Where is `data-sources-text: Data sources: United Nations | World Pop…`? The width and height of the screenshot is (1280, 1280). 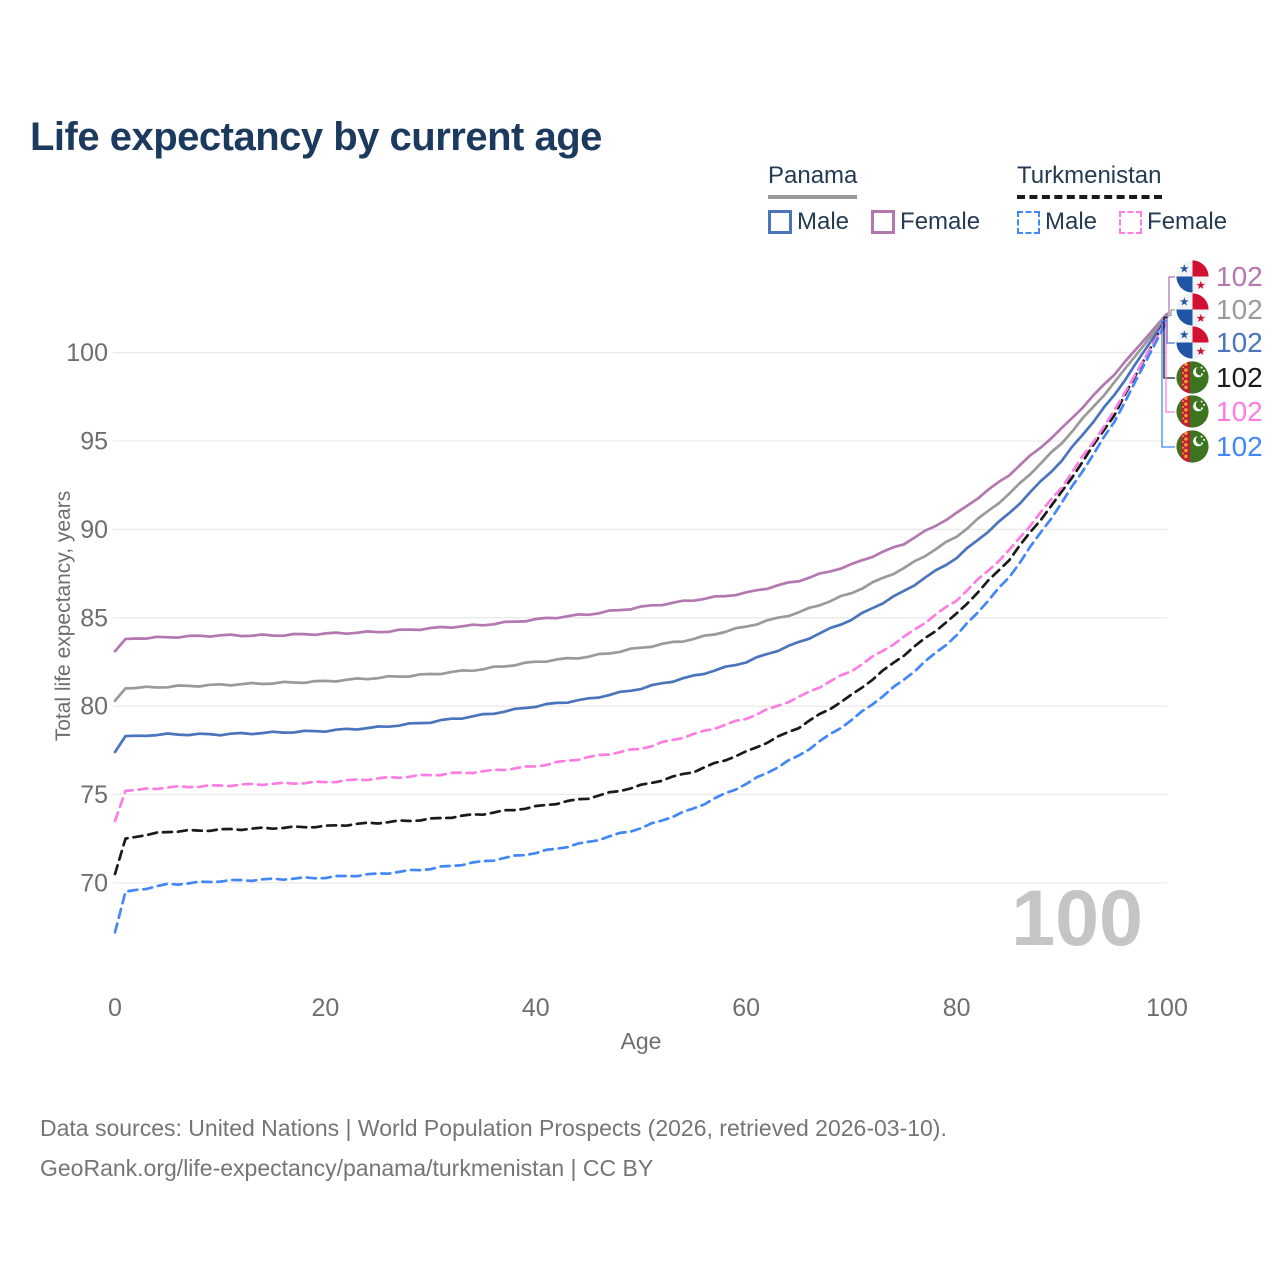
data-sources-text: Data sources: United Nations | World Pop… is located at coordinates (493, 1128).